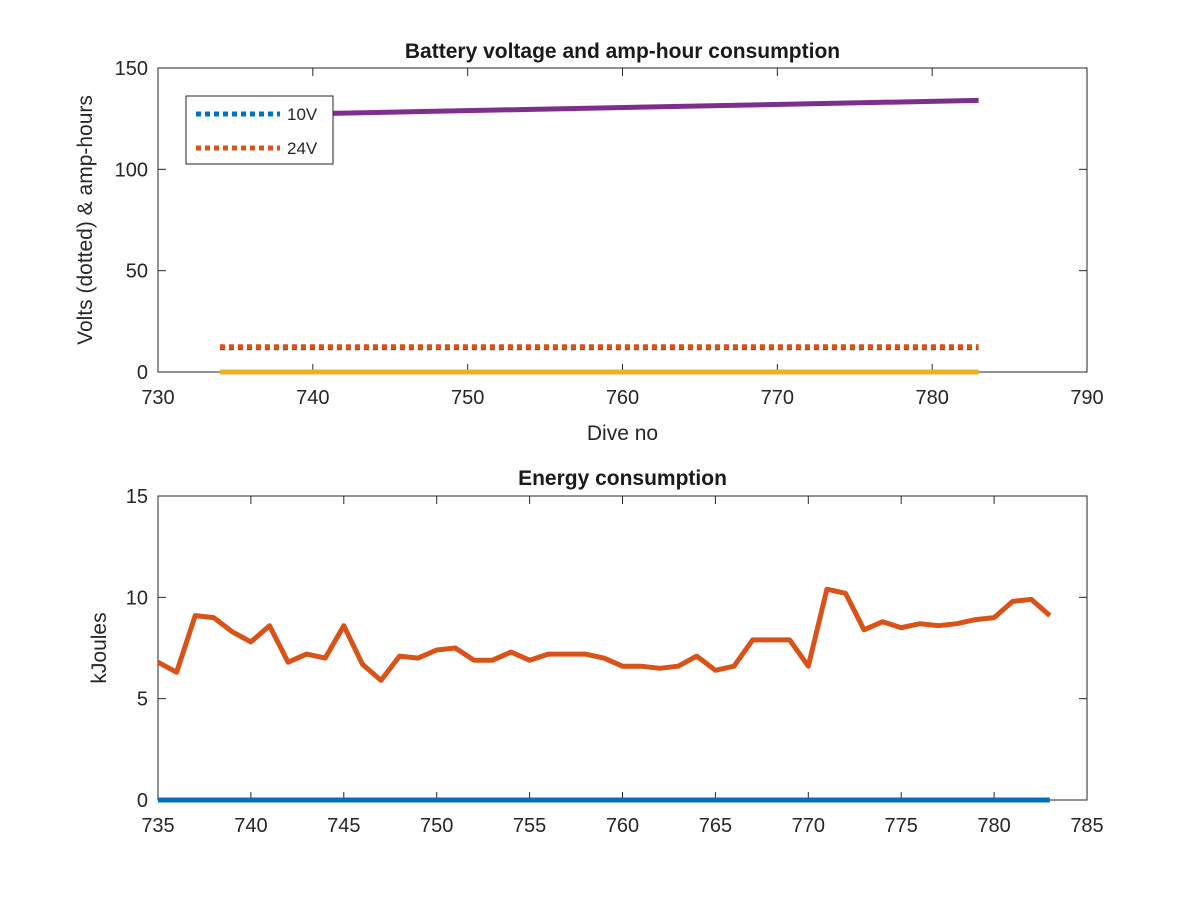 The width and height of the screenshot is (1200, 900). I want to click on x-tick-label: 765, so click(715, 826).